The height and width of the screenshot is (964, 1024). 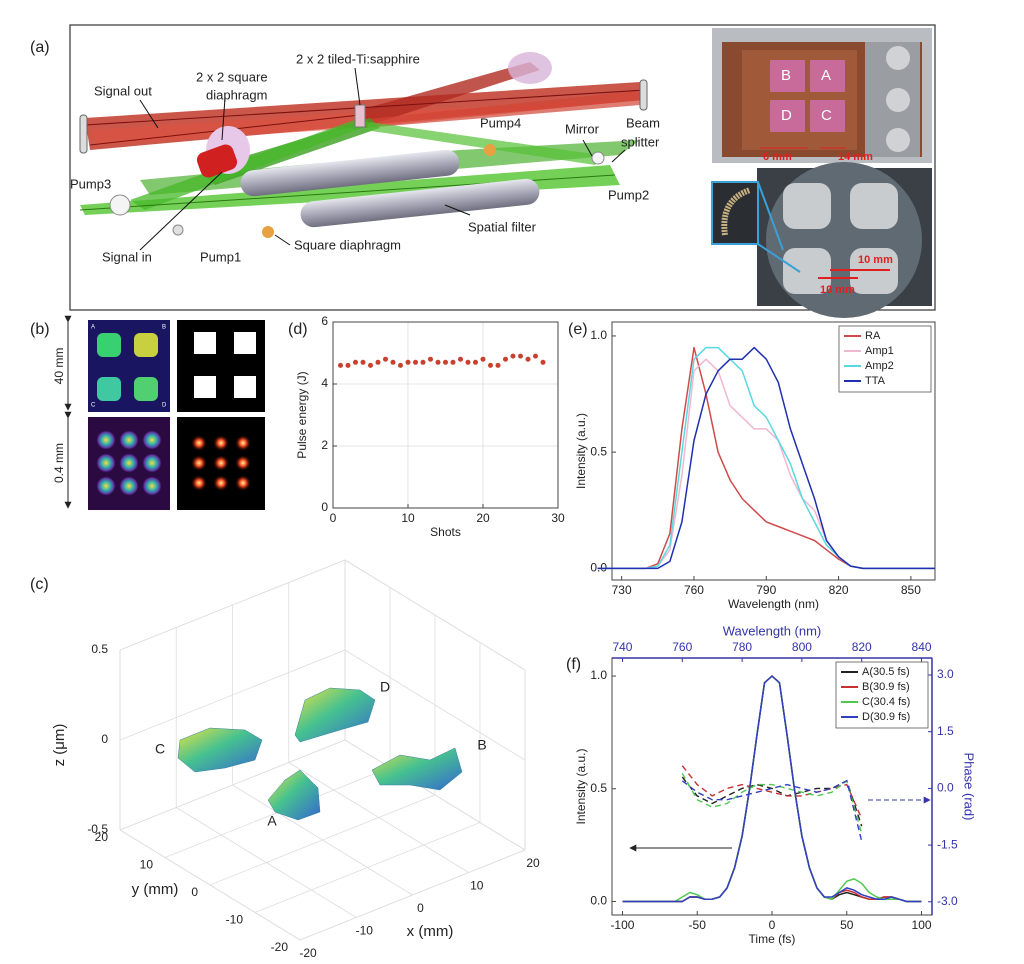 What do you see at coordinates (558, 518) in the screenshot?
I see `x-tick-label: 30` at bounding box center [558, 518].